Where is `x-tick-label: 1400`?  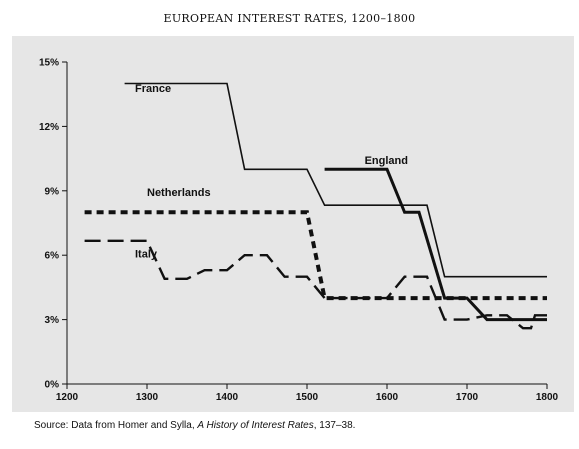
x-tick-label: 1400 is located at coordinates (227, 397).